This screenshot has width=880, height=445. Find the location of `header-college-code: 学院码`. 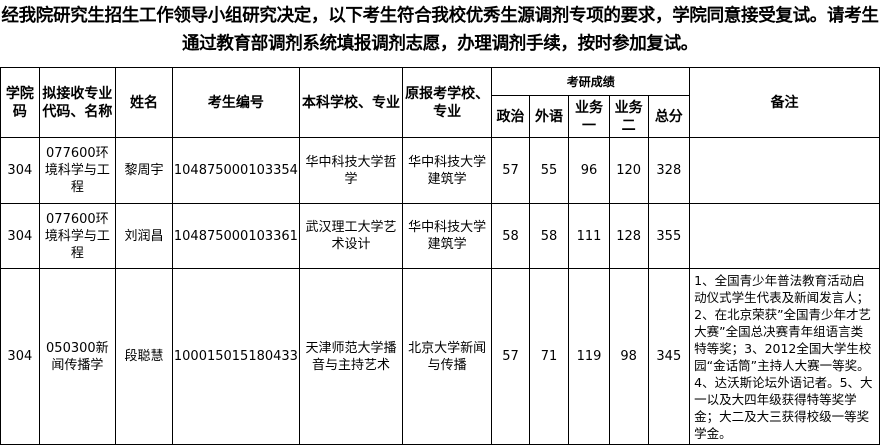

header-college-code: 学院码 is located at coordinates (20, 102).